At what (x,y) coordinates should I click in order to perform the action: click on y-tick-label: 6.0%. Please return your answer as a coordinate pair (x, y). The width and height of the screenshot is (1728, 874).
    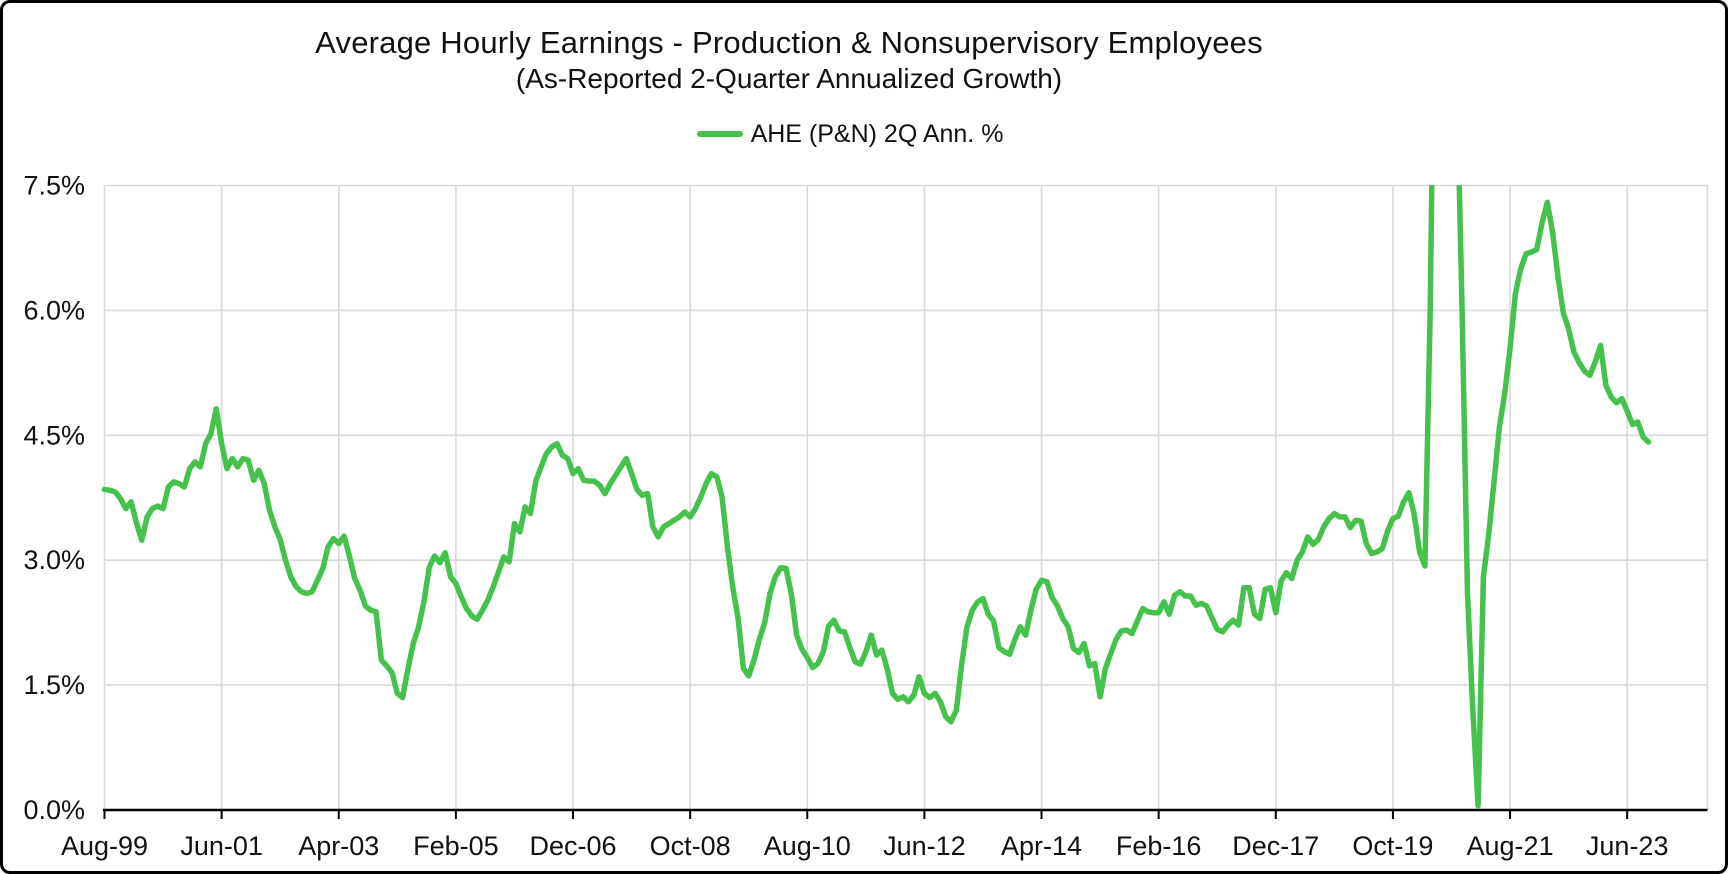
    Looking at the image, I should click on (54, 310).